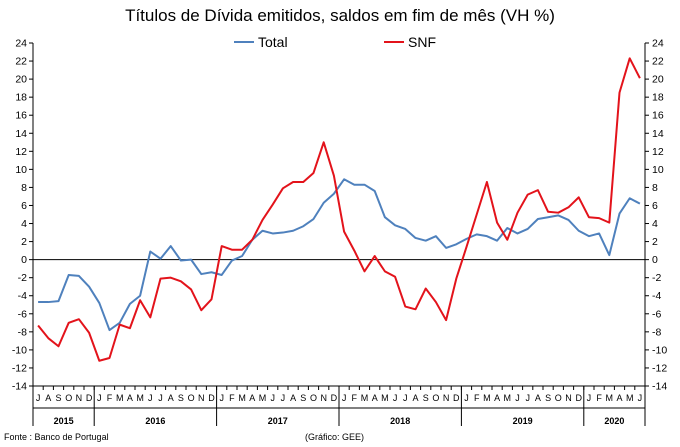 This screenshot has width=680, height=447. What do you see at coordinates (21, 62) in the screenshot?
I see `y-tick-label-left: 22` at bounding box center [21, 62].